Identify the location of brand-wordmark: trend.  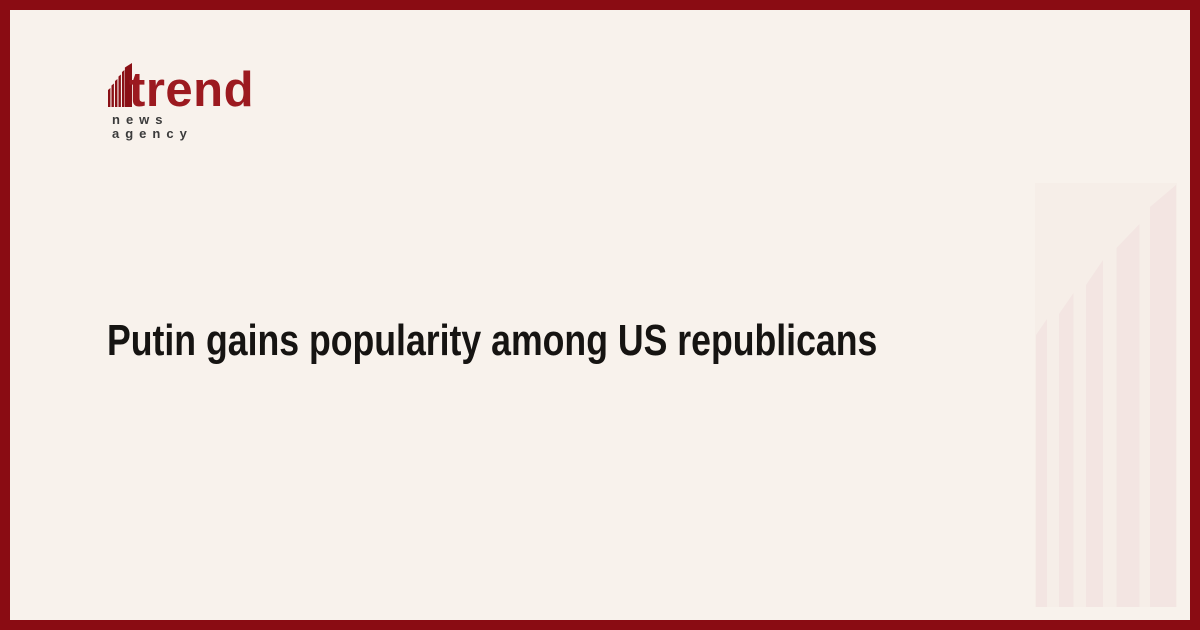
(191, 90).